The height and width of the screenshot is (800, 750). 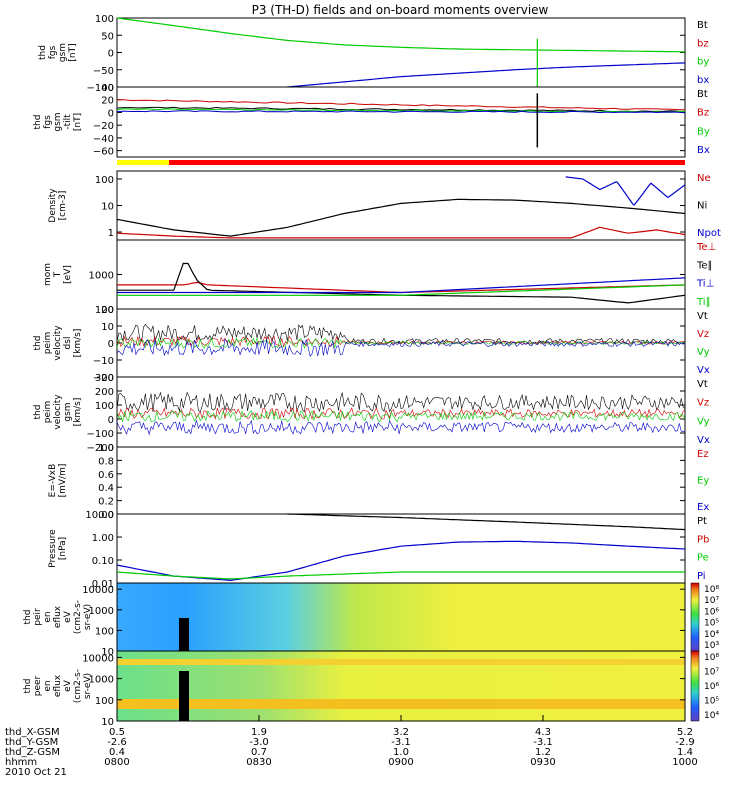 I want to click on legend-entry: By, so click(x=703, y=131).